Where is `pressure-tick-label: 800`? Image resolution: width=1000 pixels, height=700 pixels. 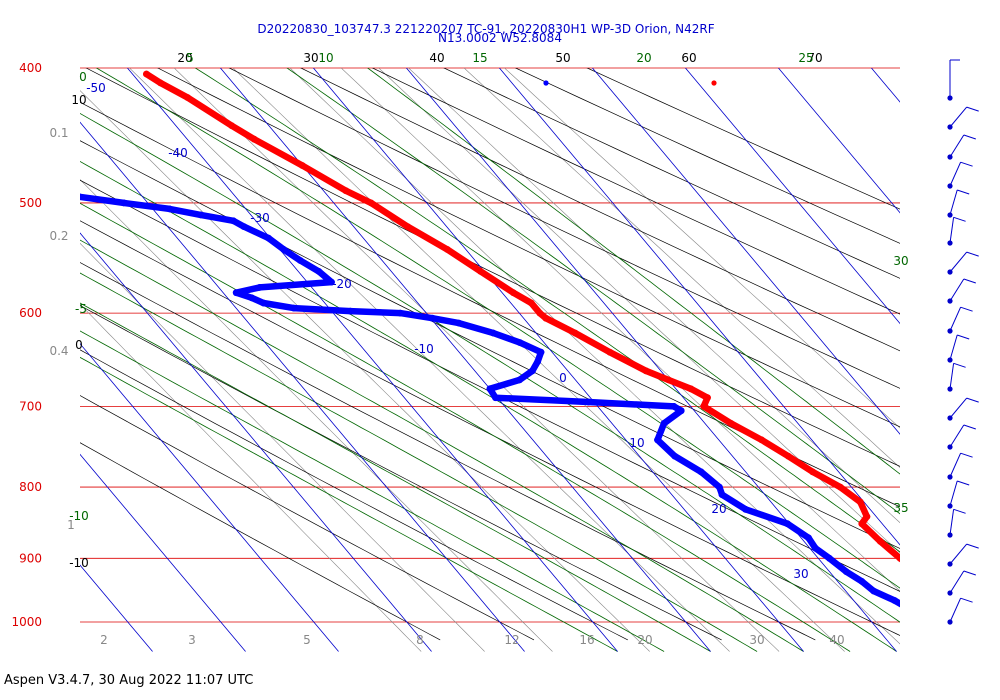
pressure-tick-label: 800 is located at coordinates (30, 487).